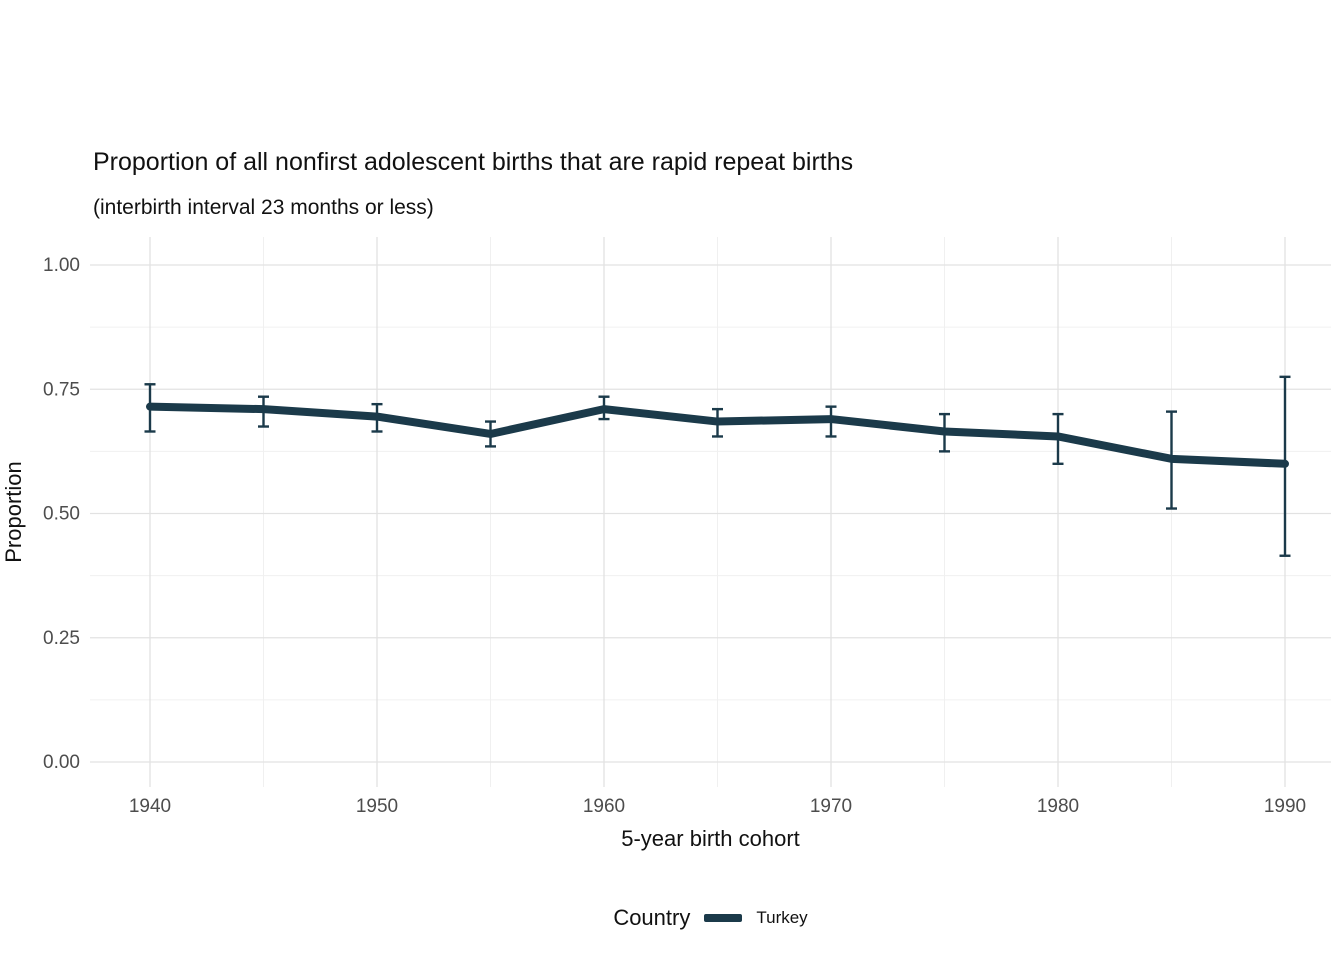 This screenshot has width=1344, height=960. I want to click on x-axis-title: 5-year birth cohort, so click(710, 838).